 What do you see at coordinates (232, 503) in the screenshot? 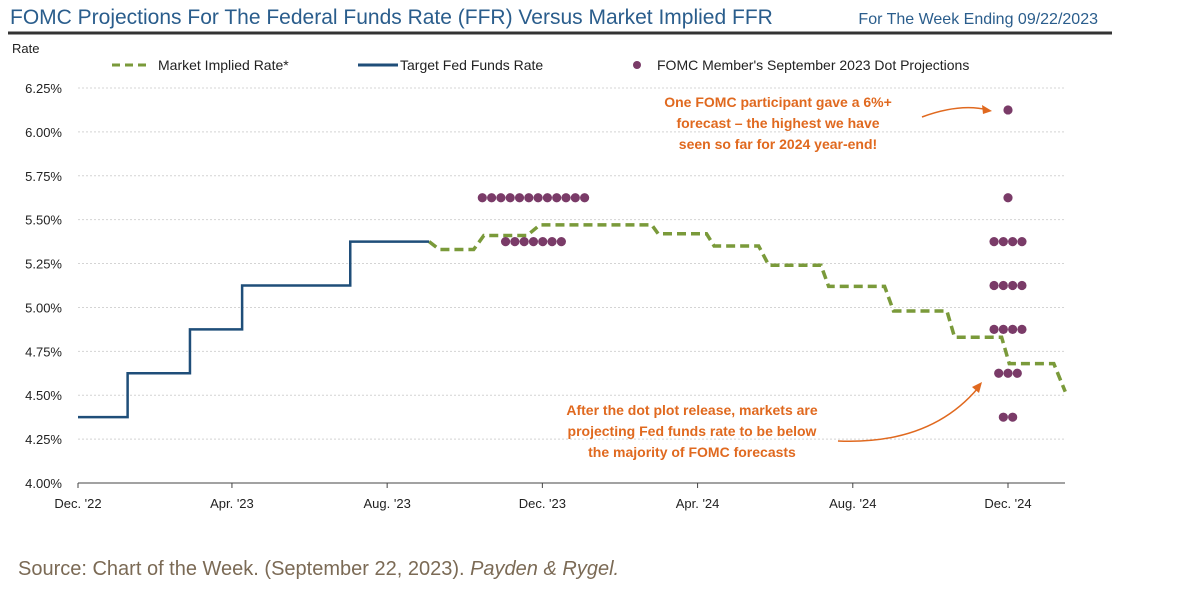
I see `x-tick-label: Apr. '23` at bounding box center [232, 503].